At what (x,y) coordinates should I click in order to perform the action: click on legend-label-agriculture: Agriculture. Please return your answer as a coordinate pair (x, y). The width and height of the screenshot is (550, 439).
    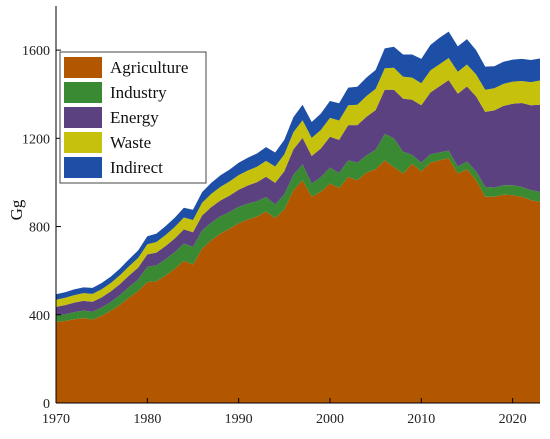
    Looking at the image, I should click on (149, 67).